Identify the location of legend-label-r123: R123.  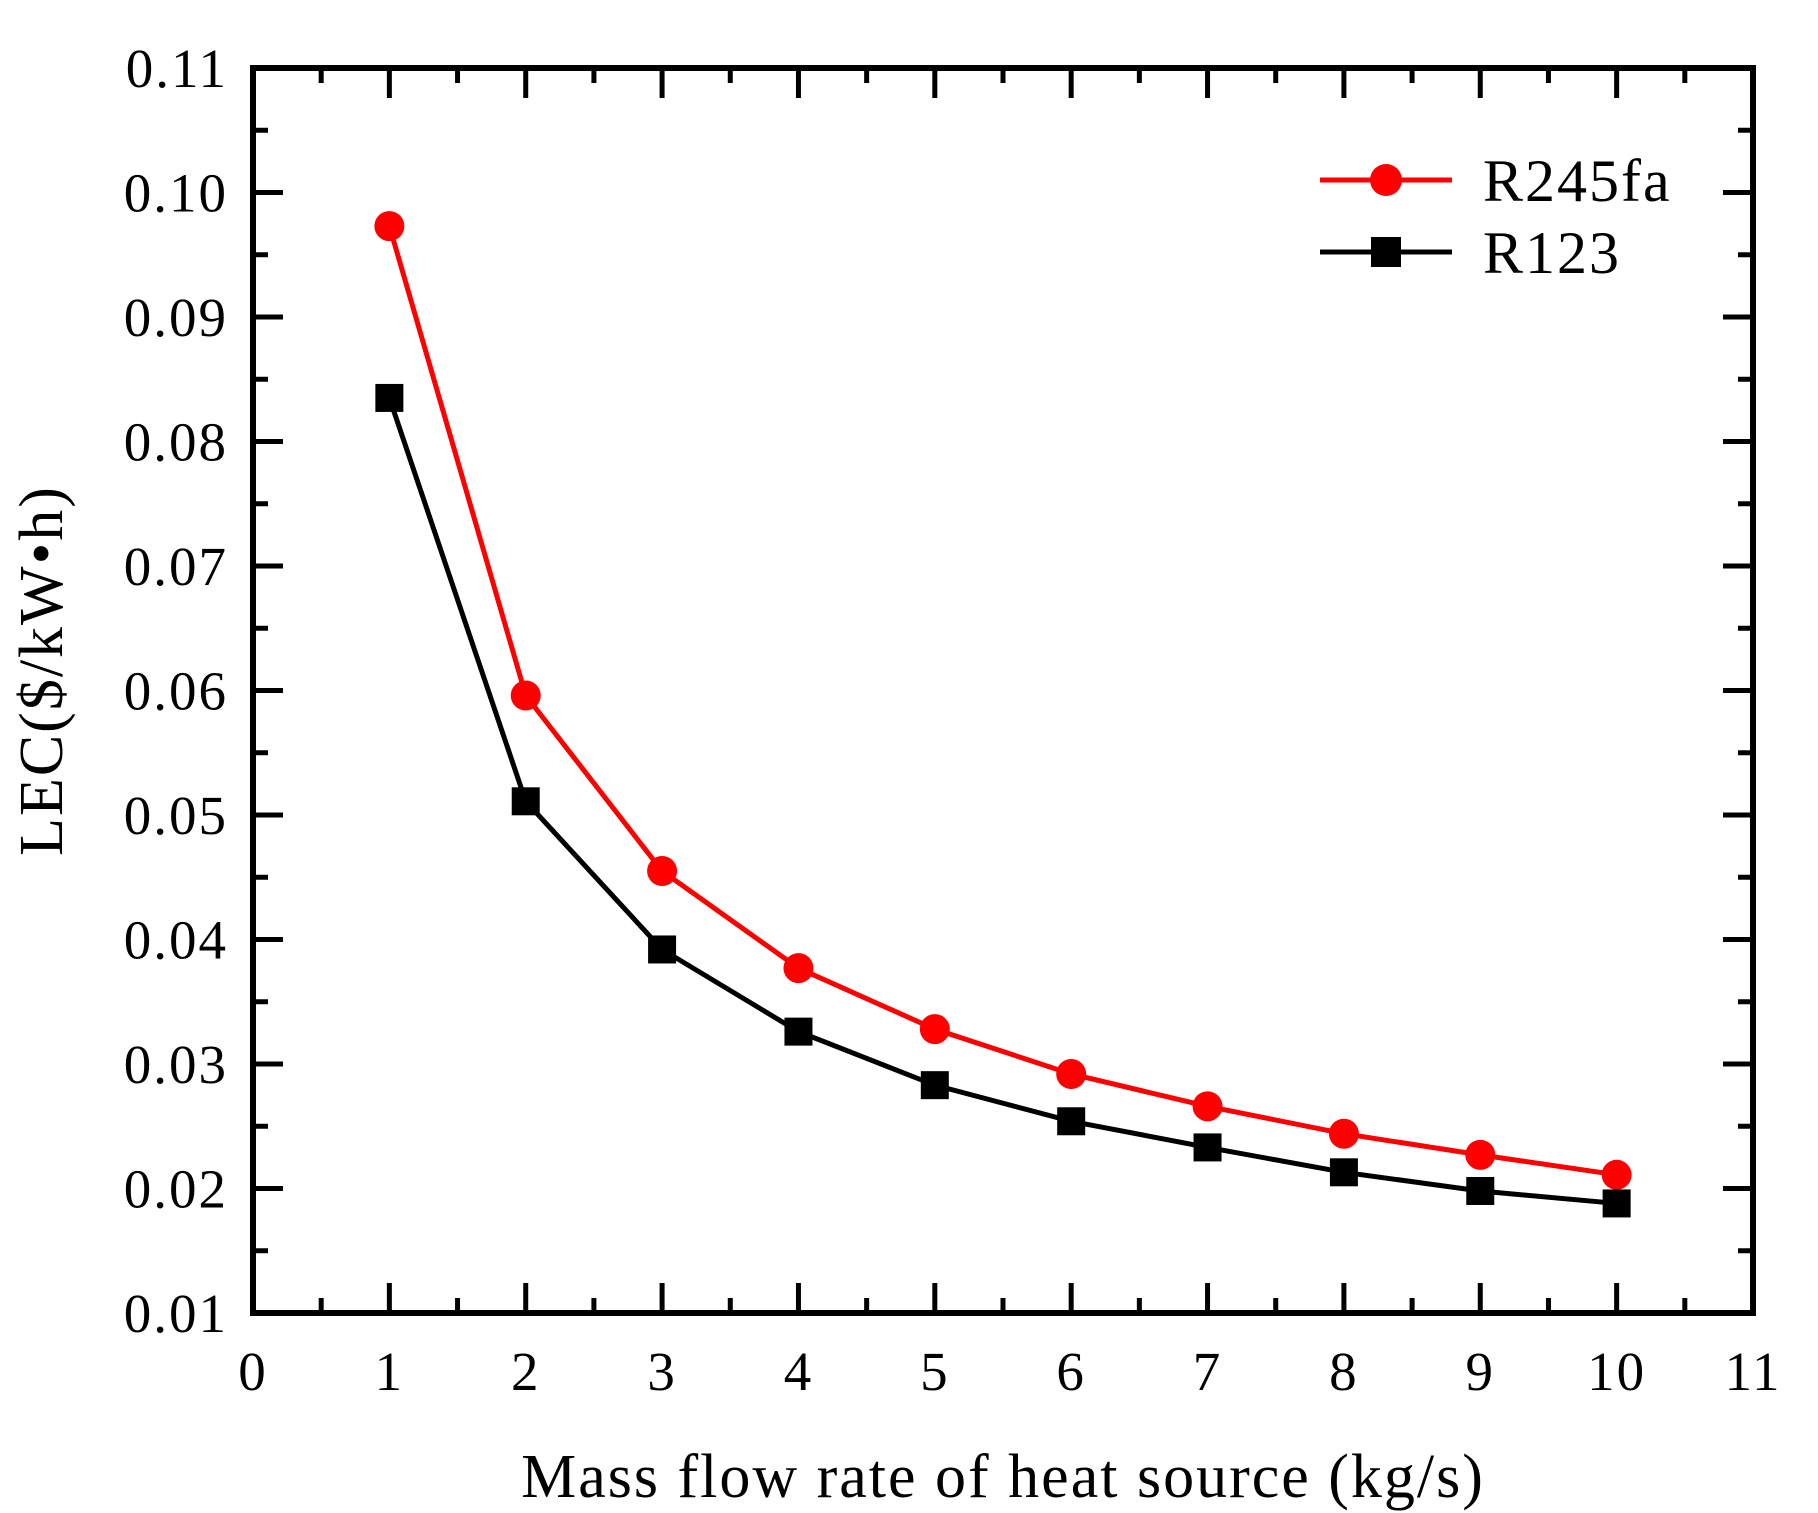
(1552, 253).